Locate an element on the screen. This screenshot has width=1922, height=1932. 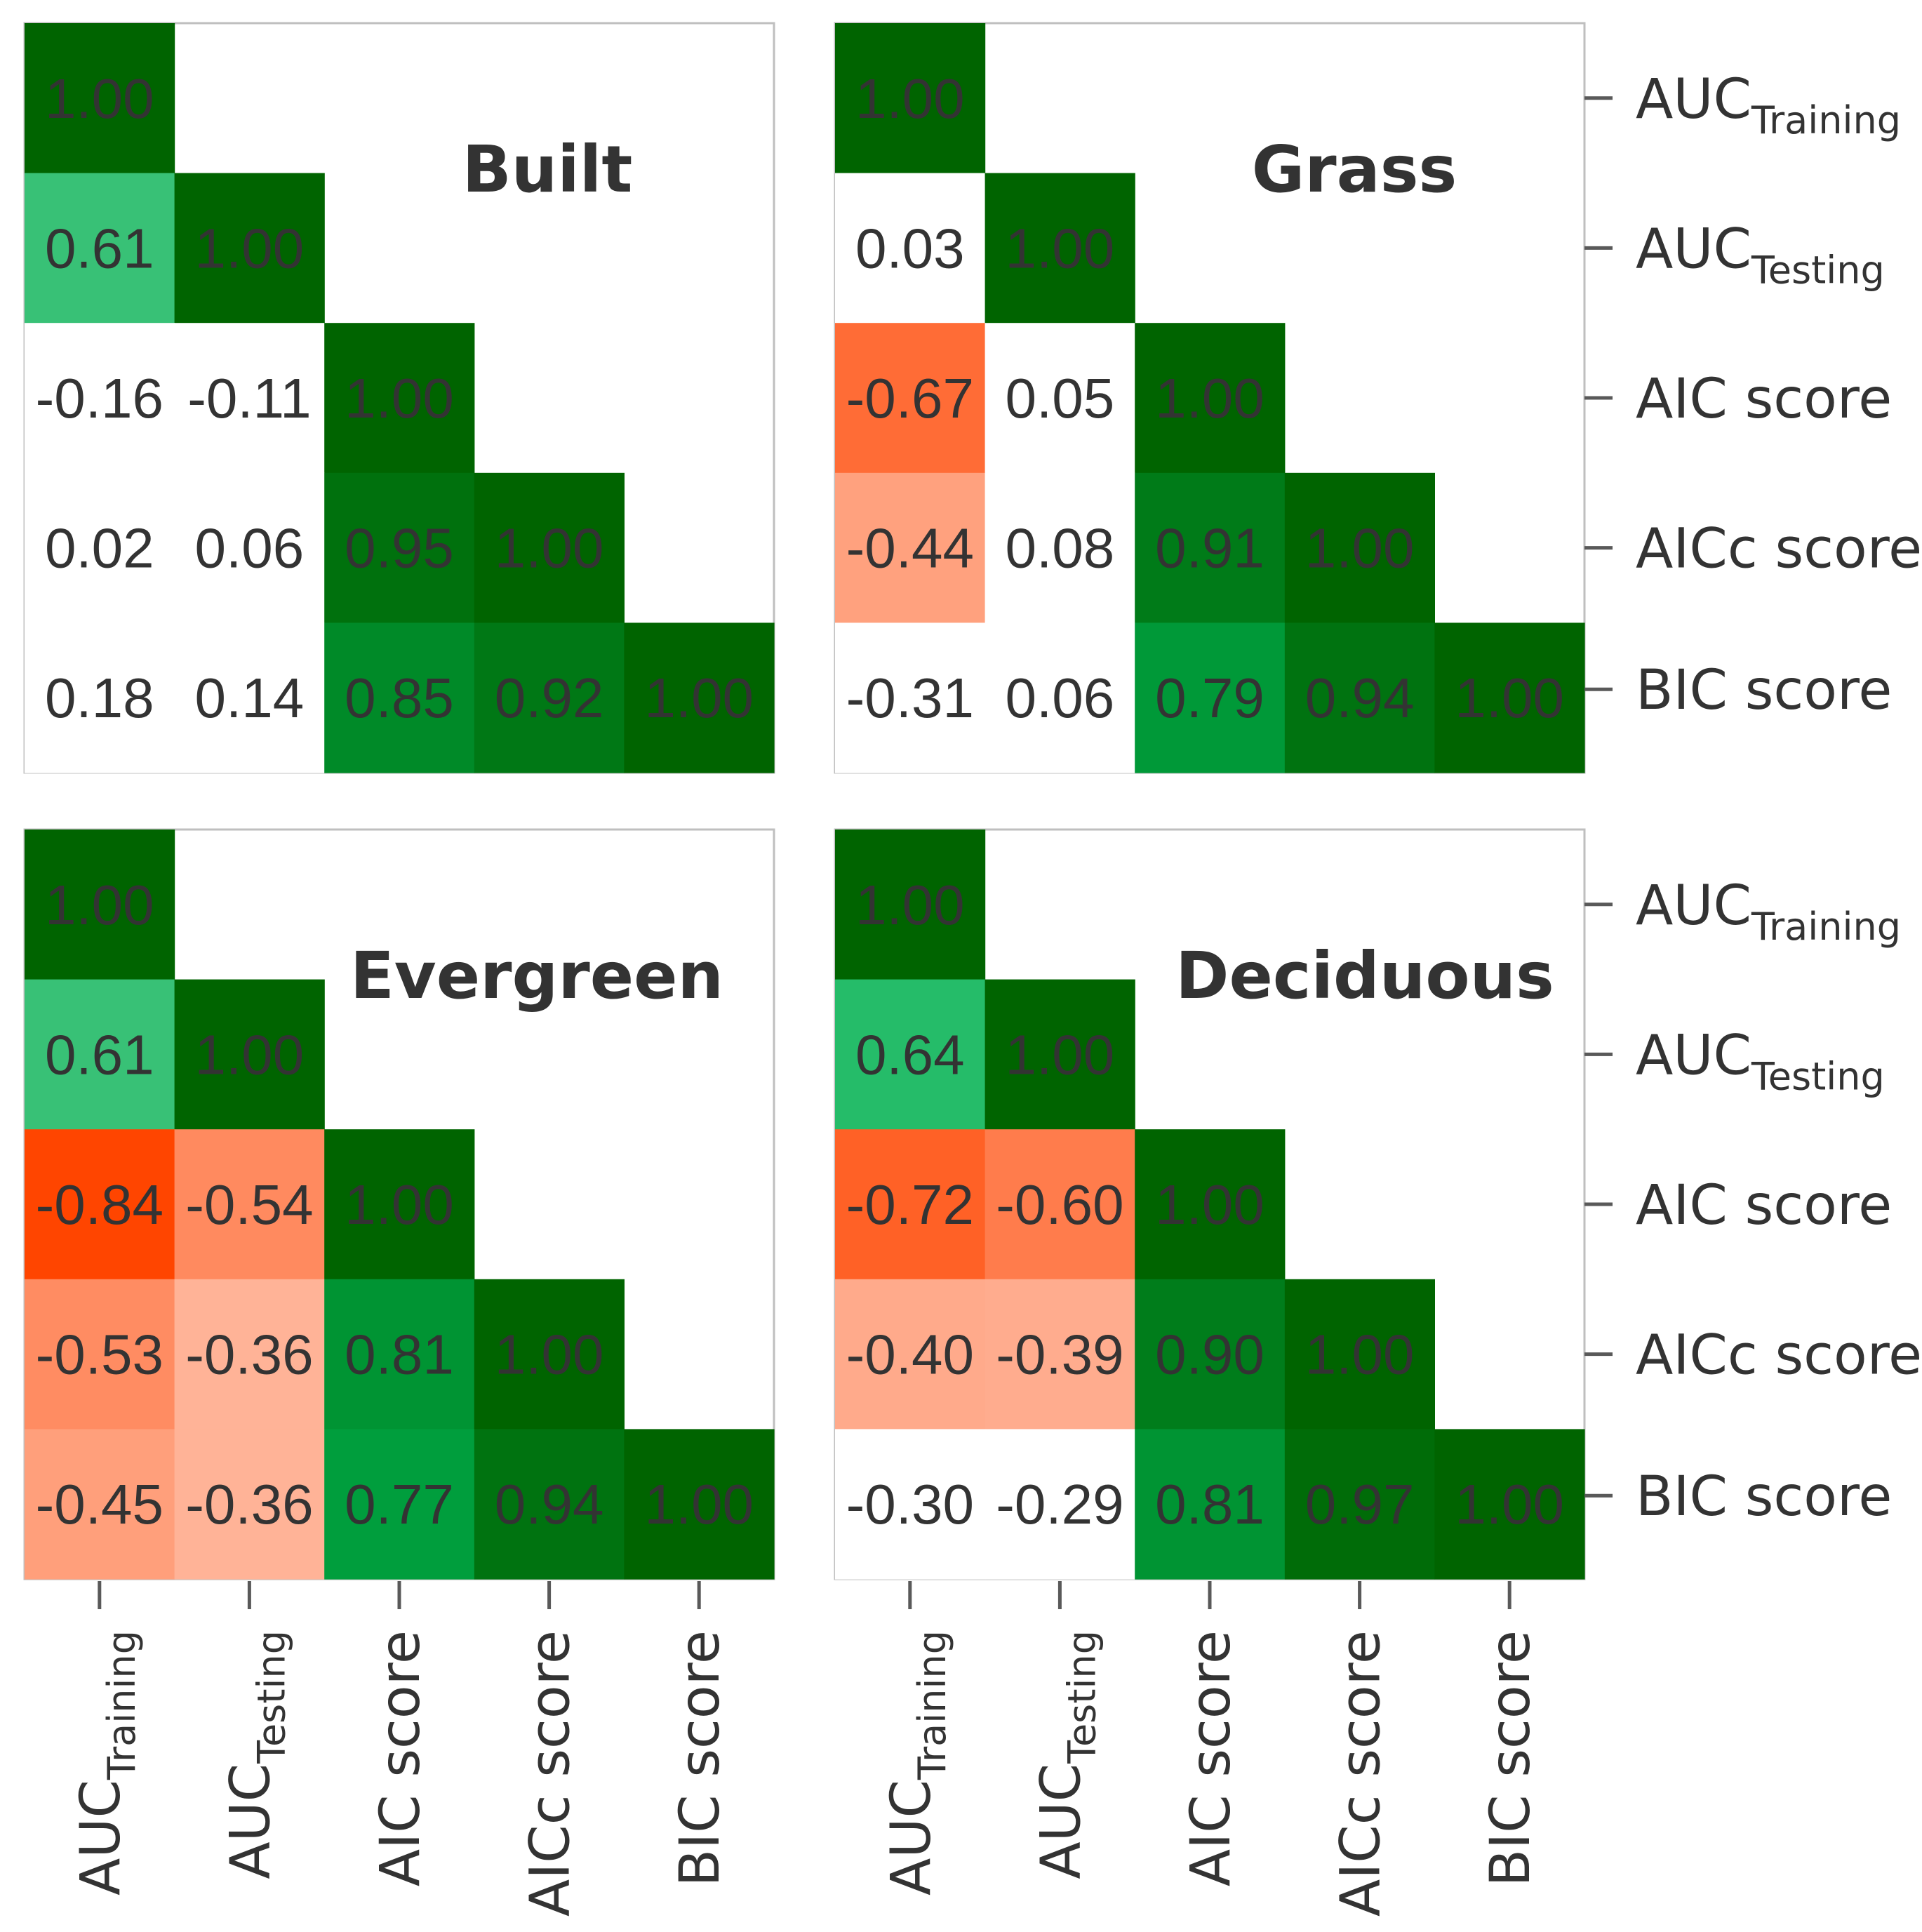
cell-value-label: 0.64 is located at coordinates (910, 1054).